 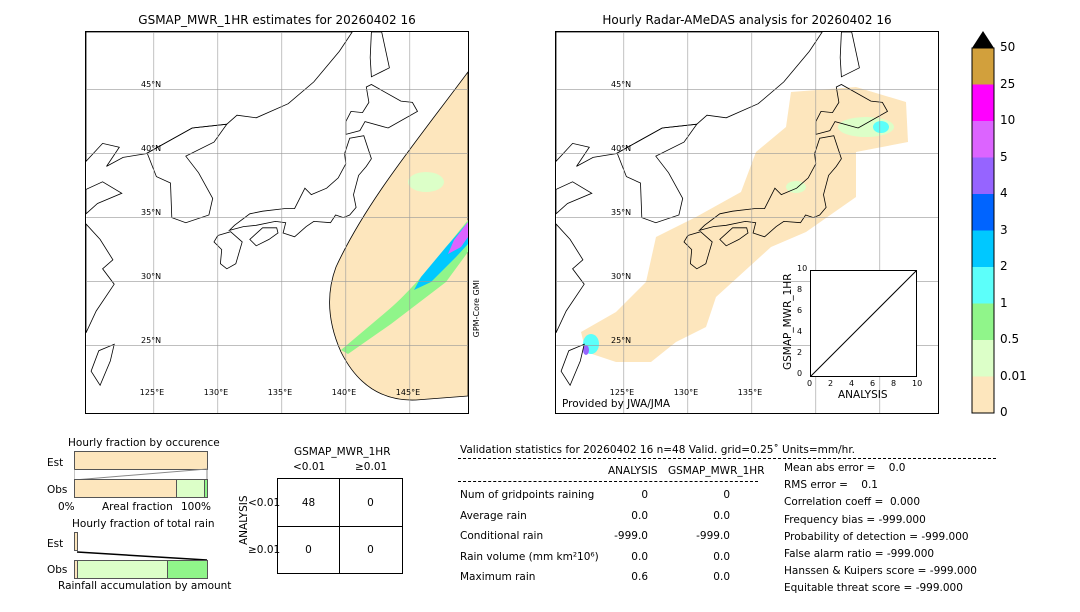 What do you see at coordinates (264, 503) in the screenshot?
I see `row-label-lt: <0.01` at bounding box center [264, 503].